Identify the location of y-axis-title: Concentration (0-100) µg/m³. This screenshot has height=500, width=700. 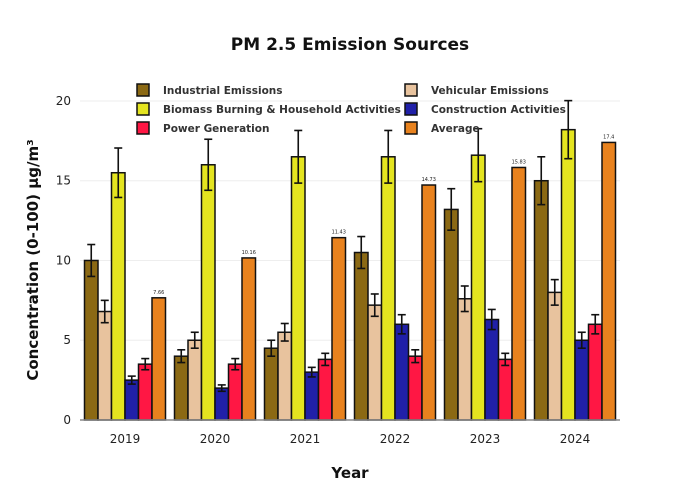
(33, 259).